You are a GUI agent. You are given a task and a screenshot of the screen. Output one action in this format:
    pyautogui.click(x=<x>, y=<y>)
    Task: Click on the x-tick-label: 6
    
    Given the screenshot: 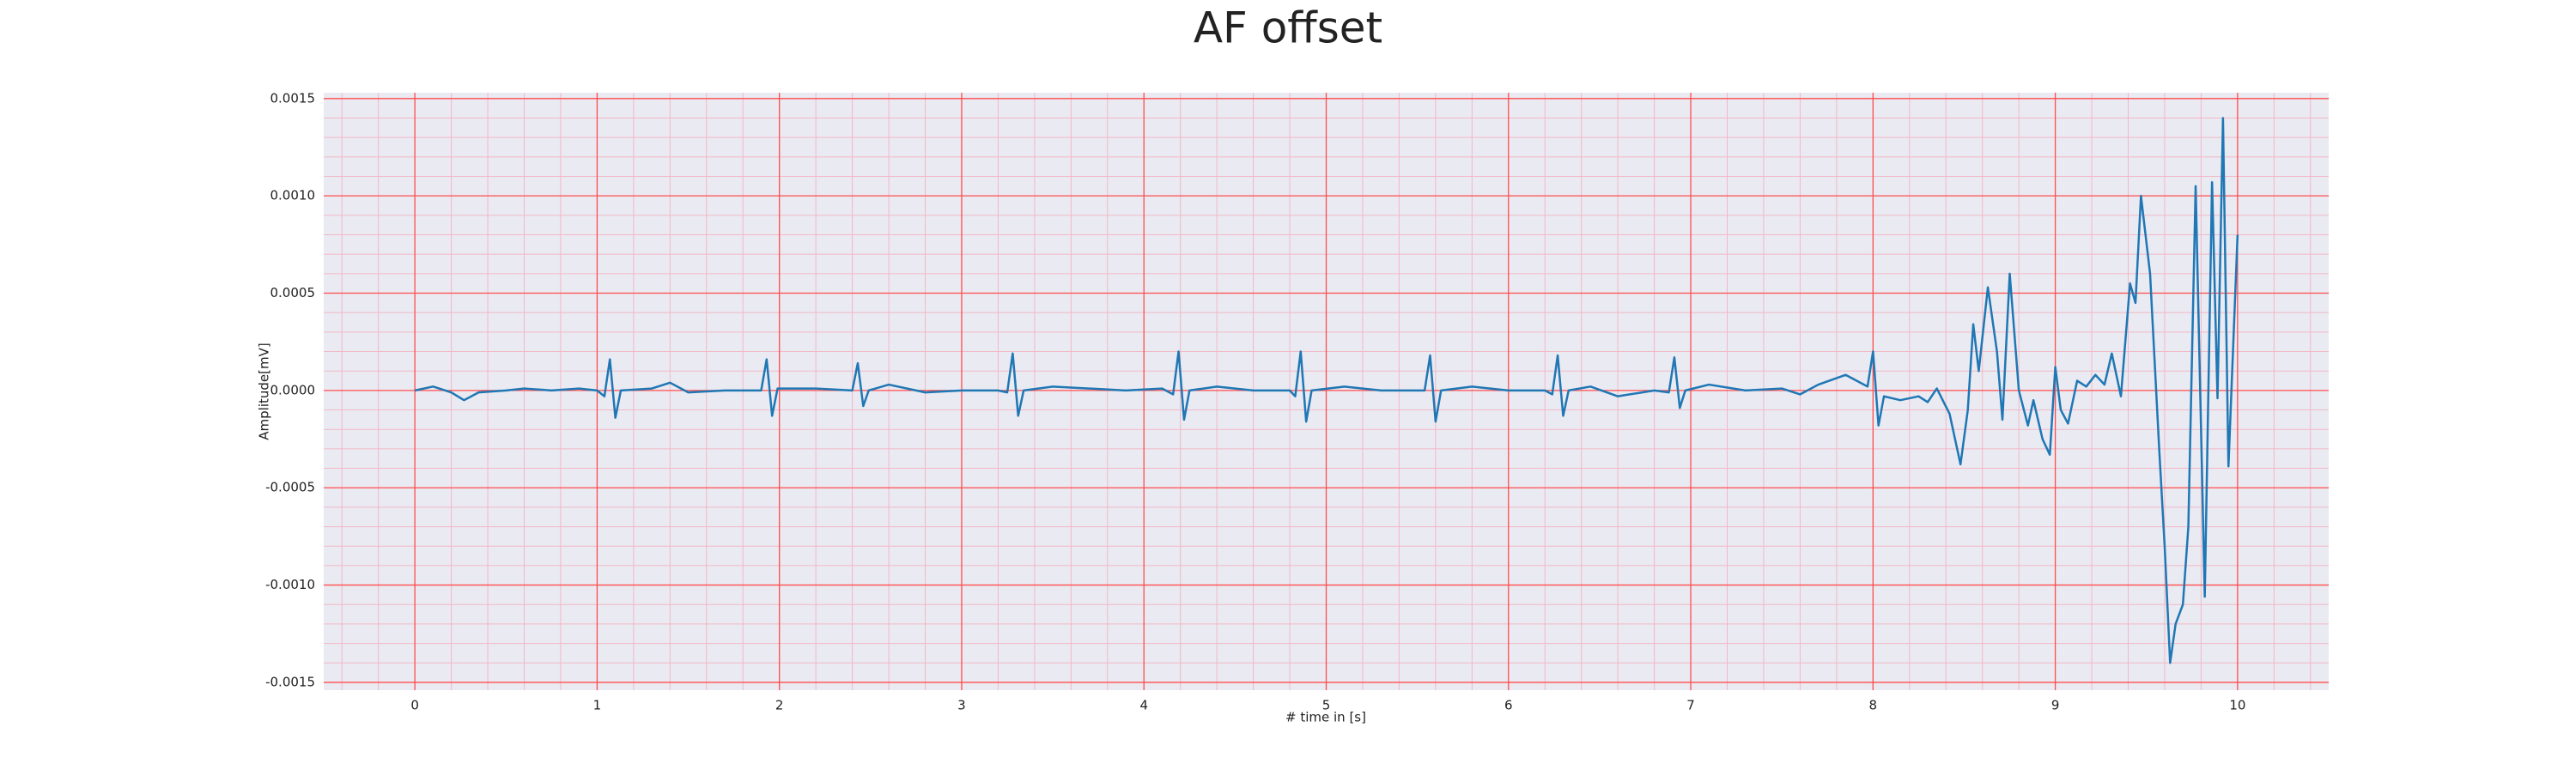 What is the action you would take?
    pyautogui.click(x=1508, y=705)
    